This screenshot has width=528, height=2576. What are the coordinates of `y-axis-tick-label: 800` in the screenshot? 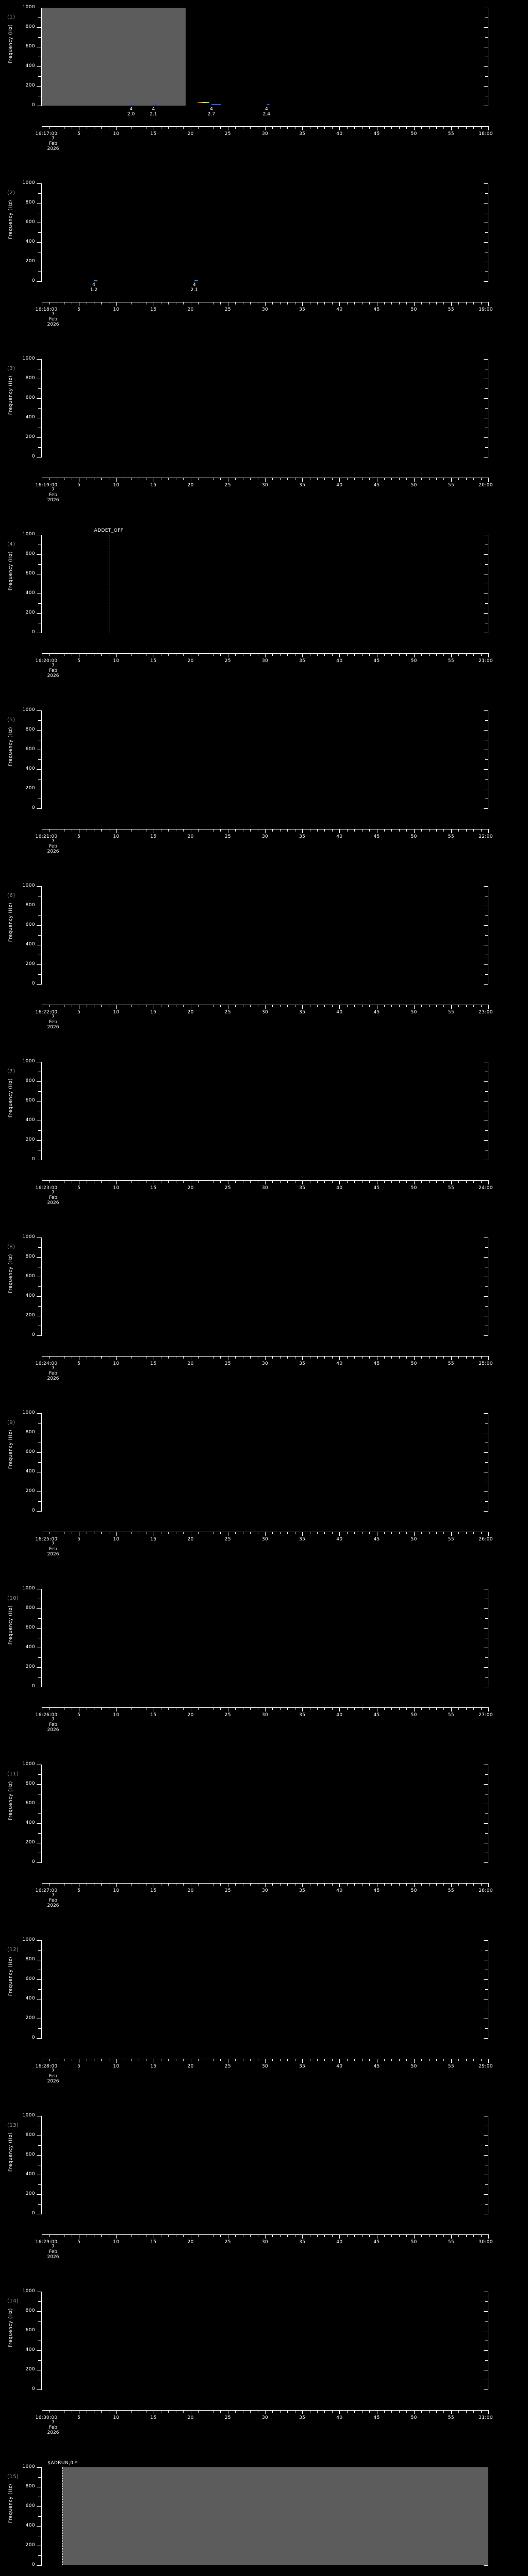 It's located at (30, 378).